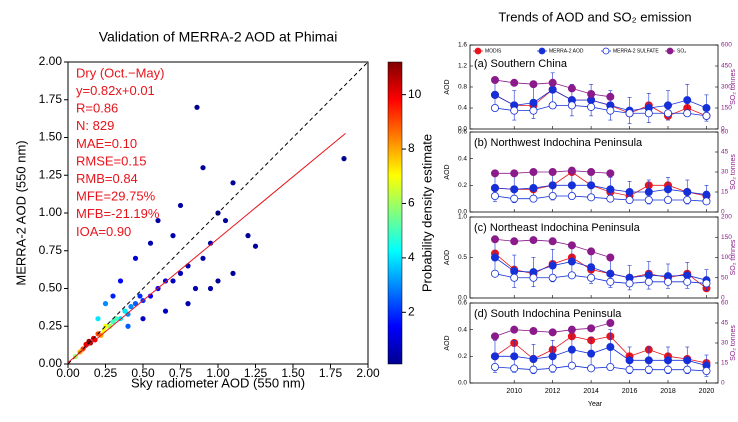 The image size is (738, 422). I want to click on colorbar-tick-label: 6, so click(411, 203).